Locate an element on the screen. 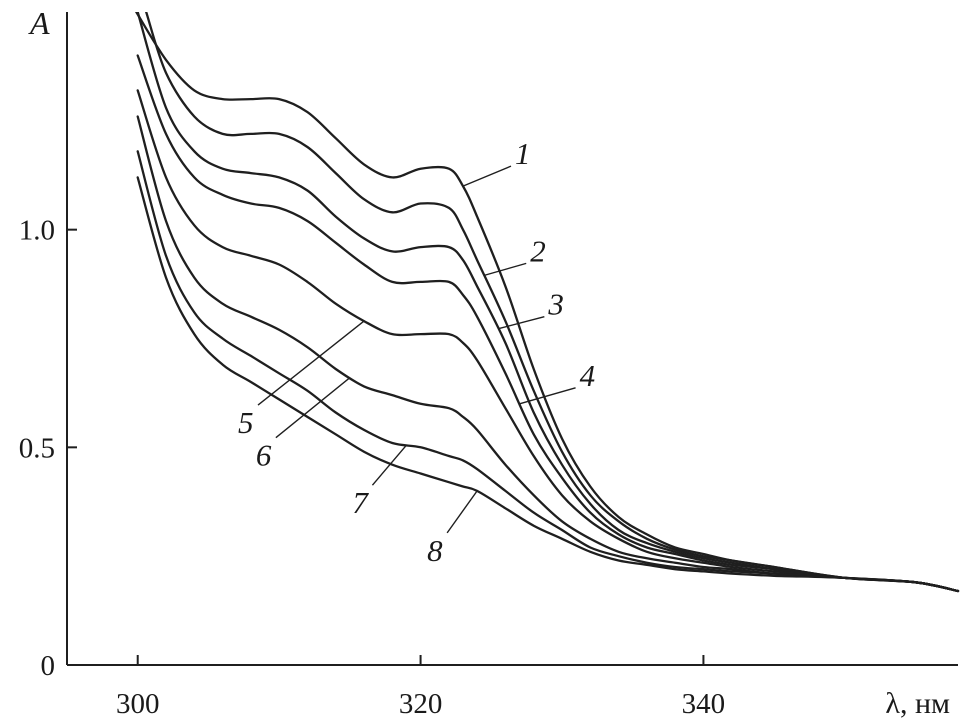 The height and width of the screenshot is (727, 965). y-tick-label: 1.0 is located at coordinates (37, 231).